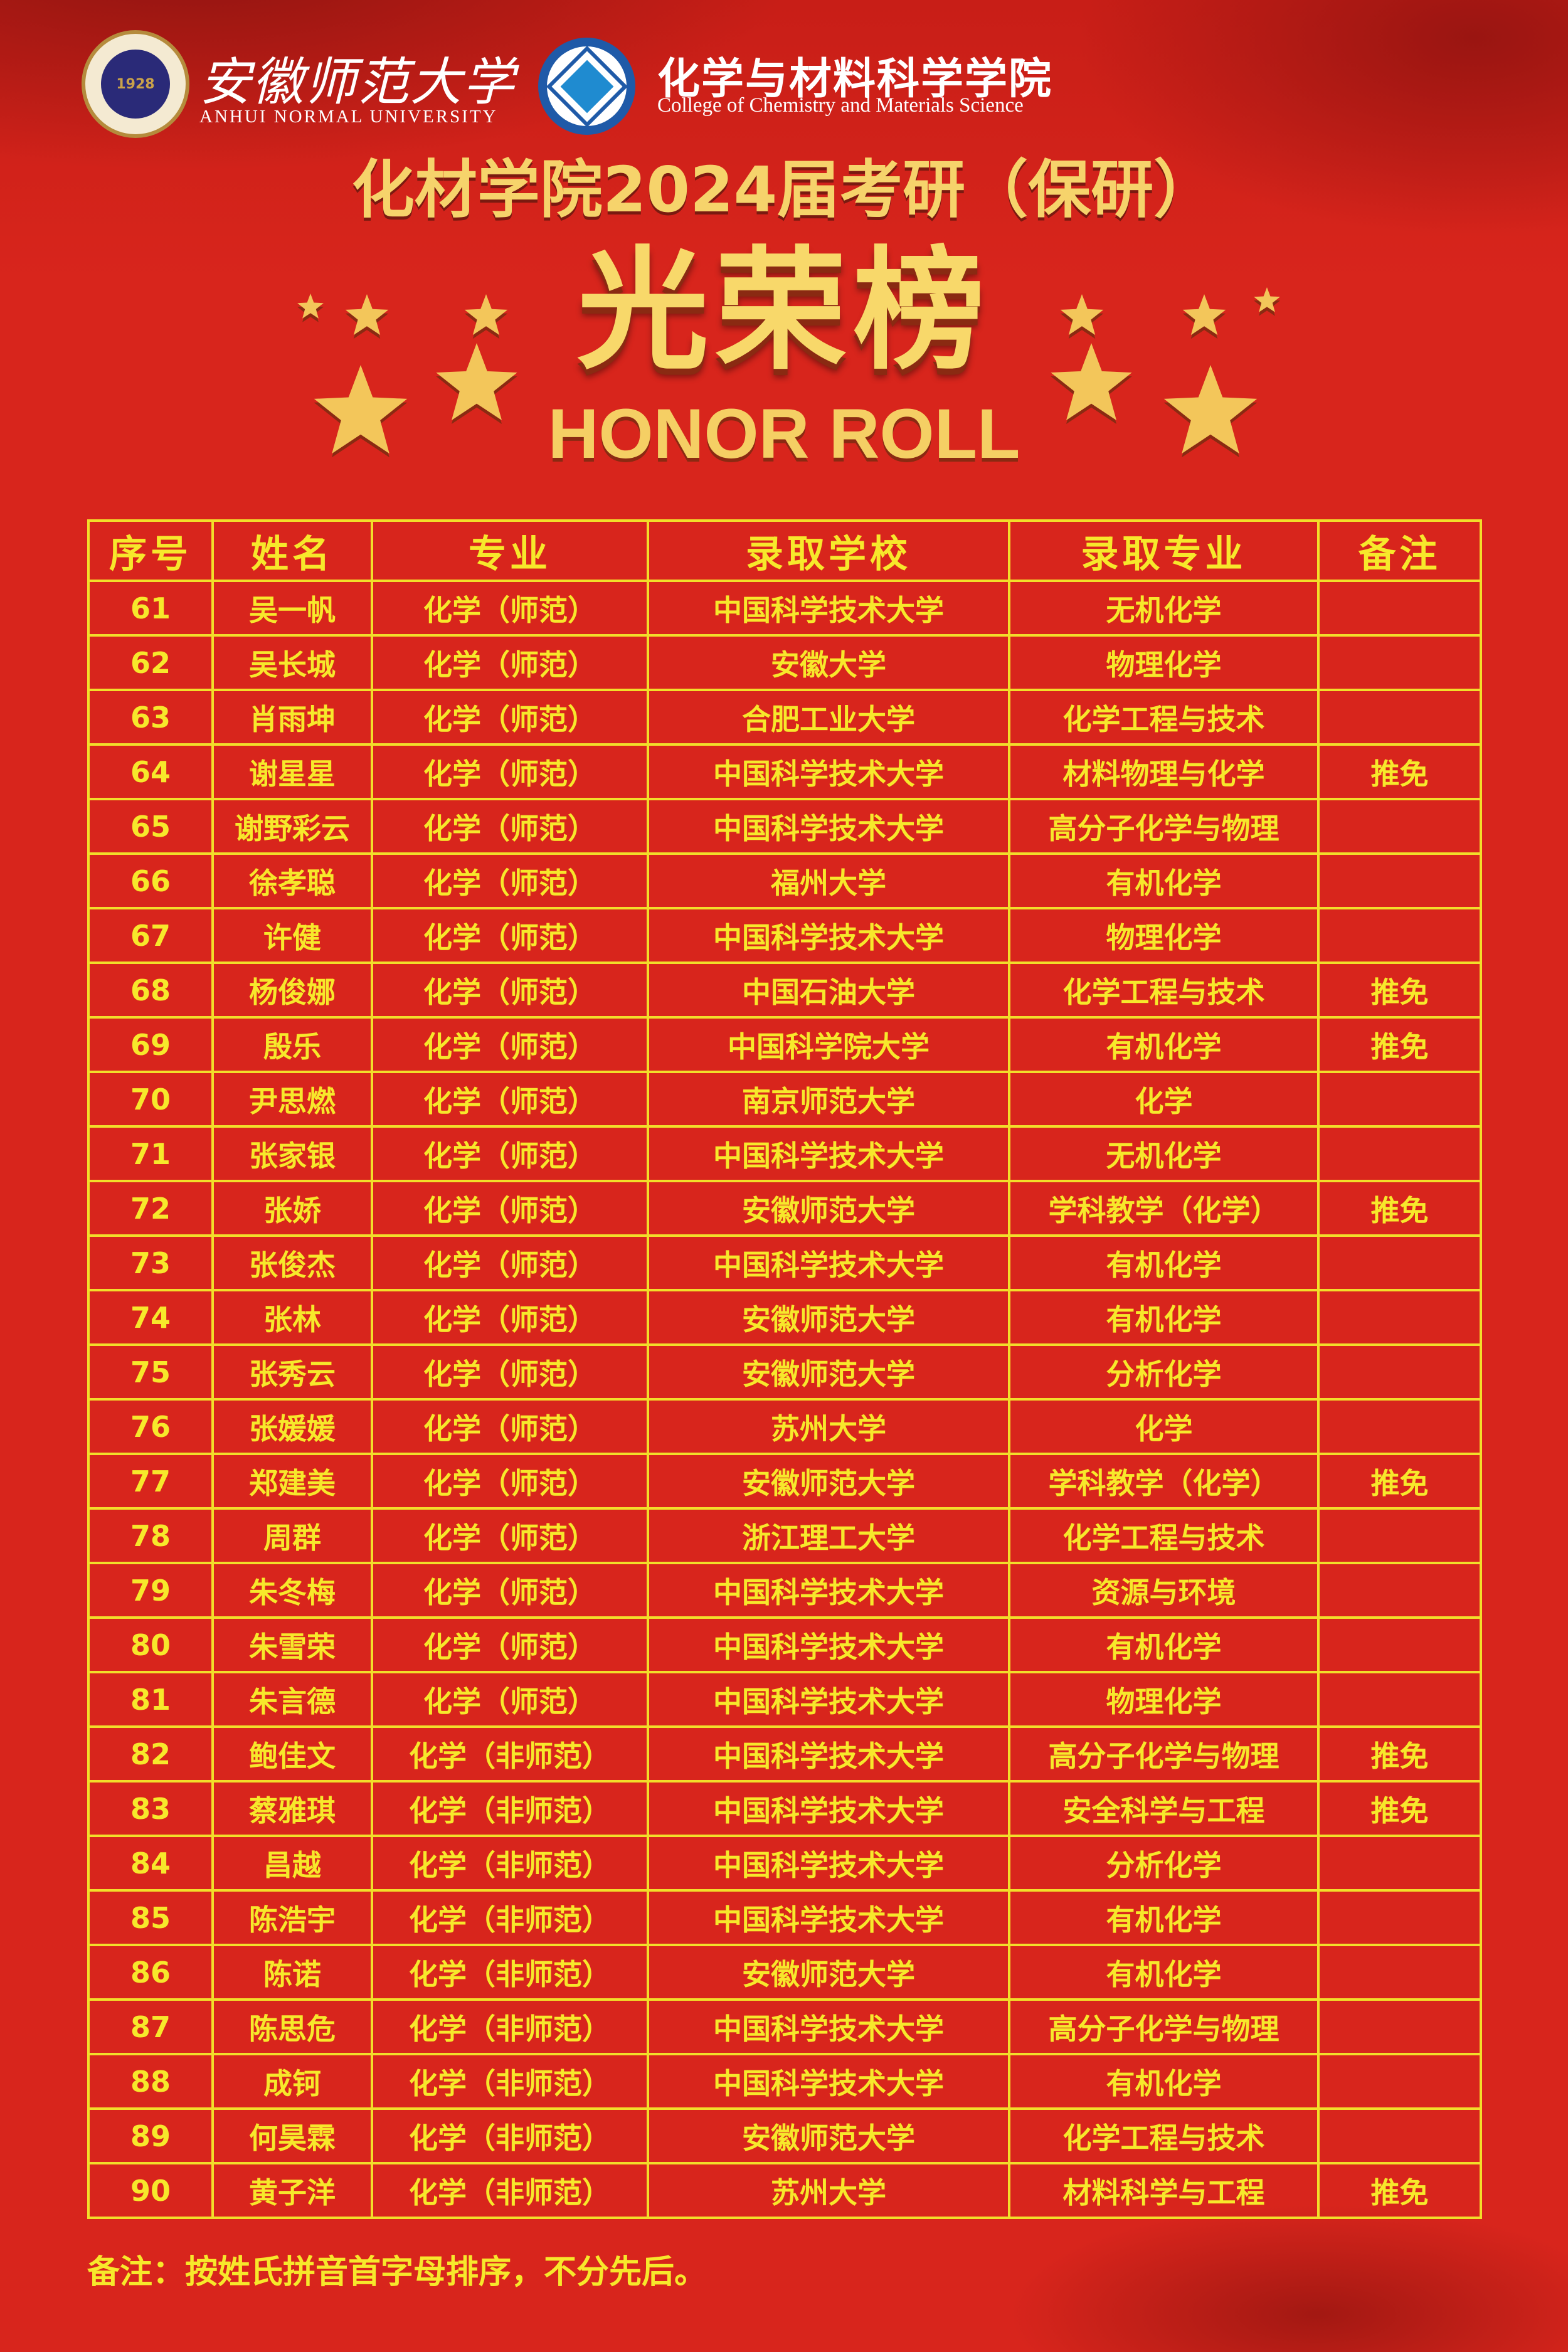 This screenshot has width=1568, height=2352. What do you see at coordinates (292, 880) in the screenshot?
I see `cell-name: 徐孝聪` at bounding box center [292, 880].